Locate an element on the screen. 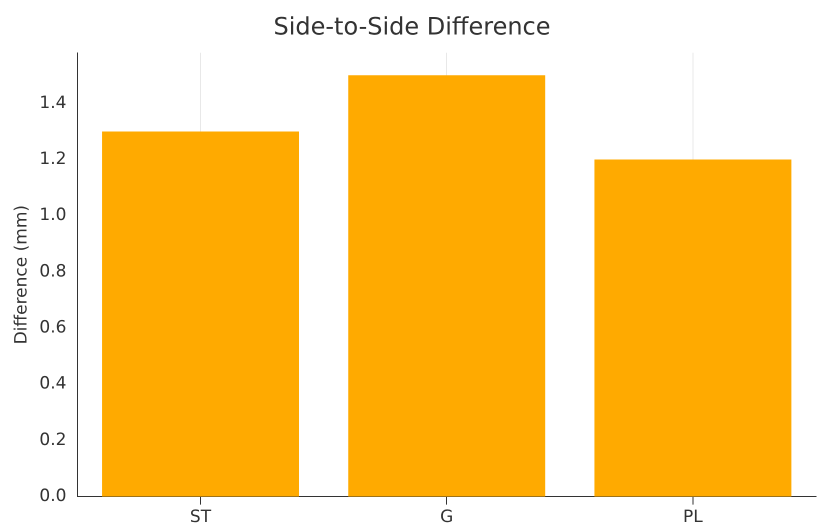  y-tick-label: 1.4 is located at coordinates (52, 102).